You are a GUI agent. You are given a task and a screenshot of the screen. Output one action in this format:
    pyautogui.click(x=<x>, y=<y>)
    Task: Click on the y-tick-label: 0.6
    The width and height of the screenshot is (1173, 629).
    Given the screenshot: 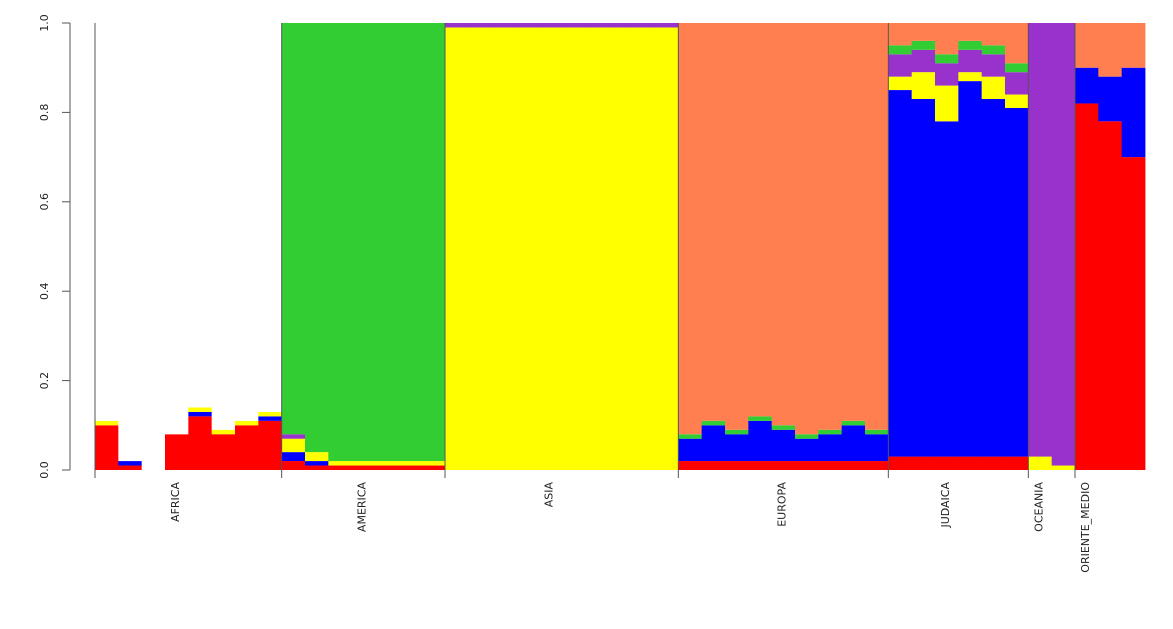 What is the action you would take?
    pyautogui.click(x=44, y=202)
    